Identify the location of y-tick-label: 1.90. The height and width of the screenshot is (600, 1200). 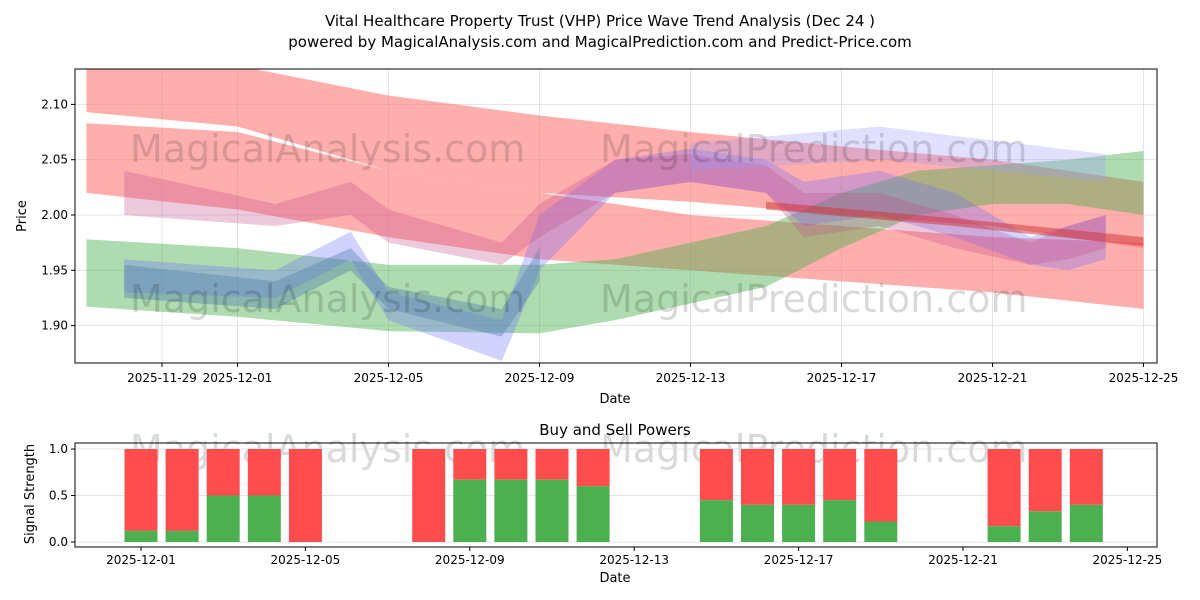
(54, 326).